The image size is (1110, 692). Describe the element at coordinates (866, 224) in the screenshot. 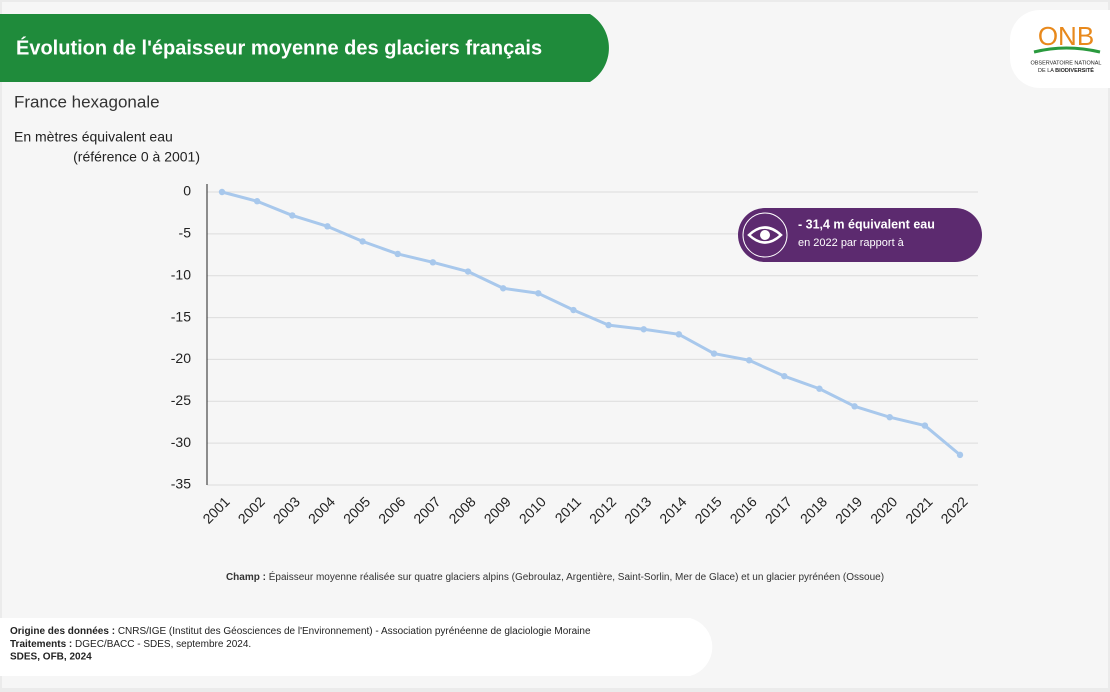

I see `annotation-text: - 31,4 m équivalent eau` at that location.